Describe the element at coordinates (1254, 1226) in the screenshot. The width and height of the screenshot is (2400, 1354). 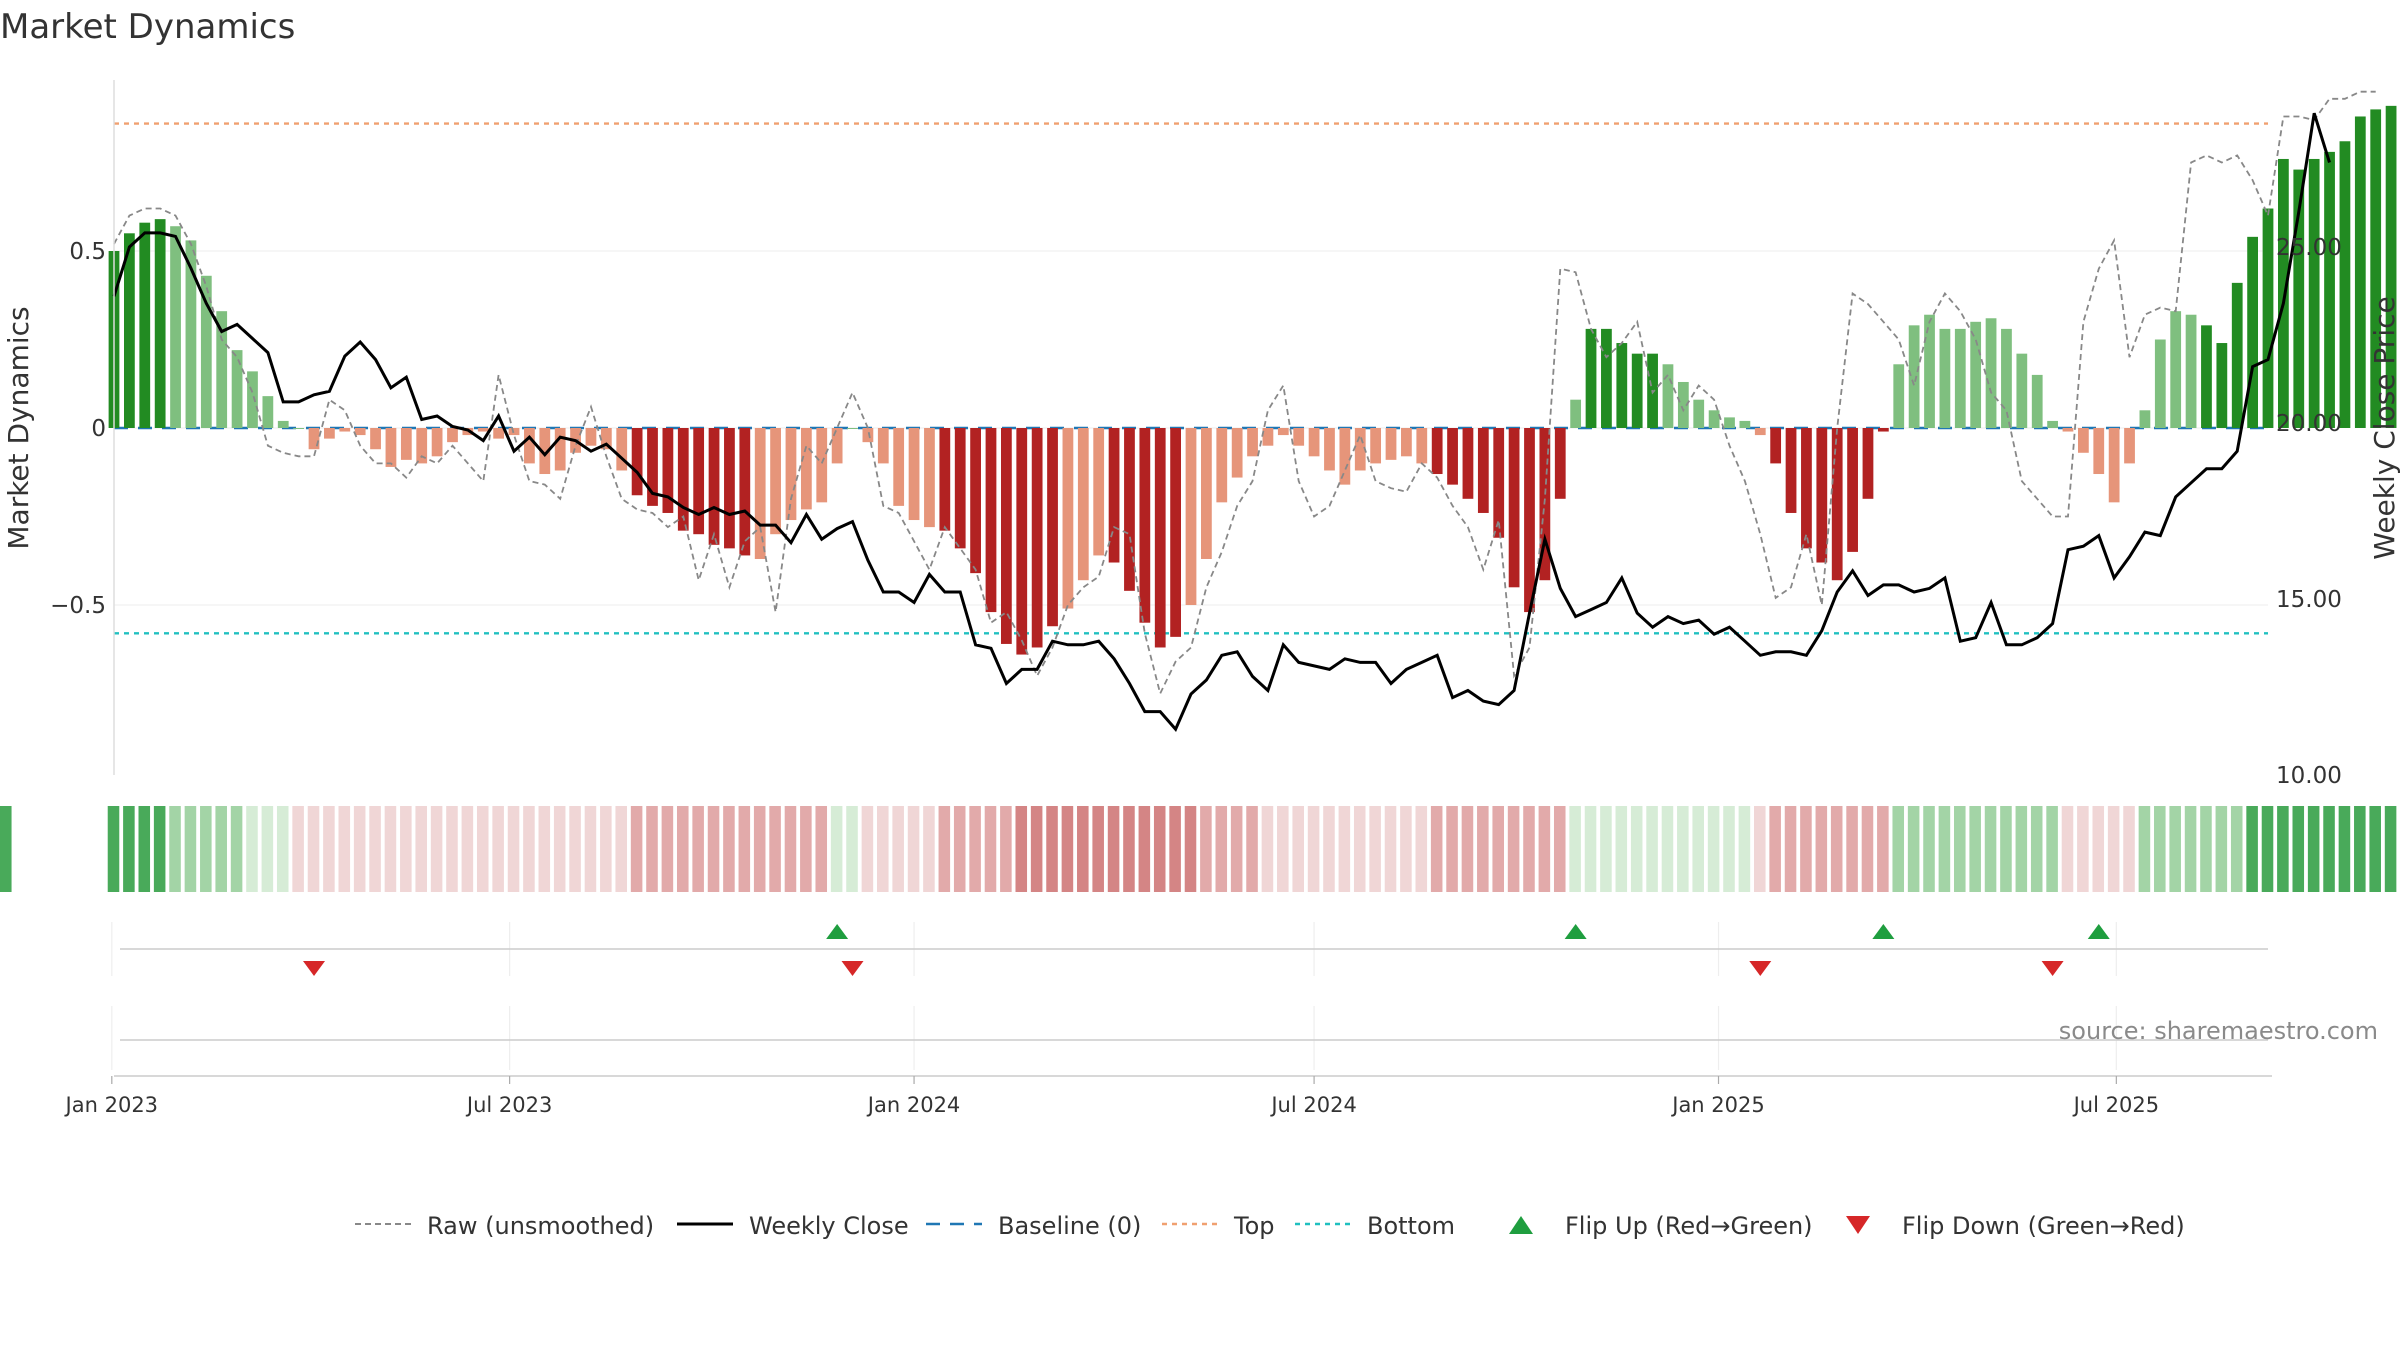
I see `legend-label-top: Top` at that location.